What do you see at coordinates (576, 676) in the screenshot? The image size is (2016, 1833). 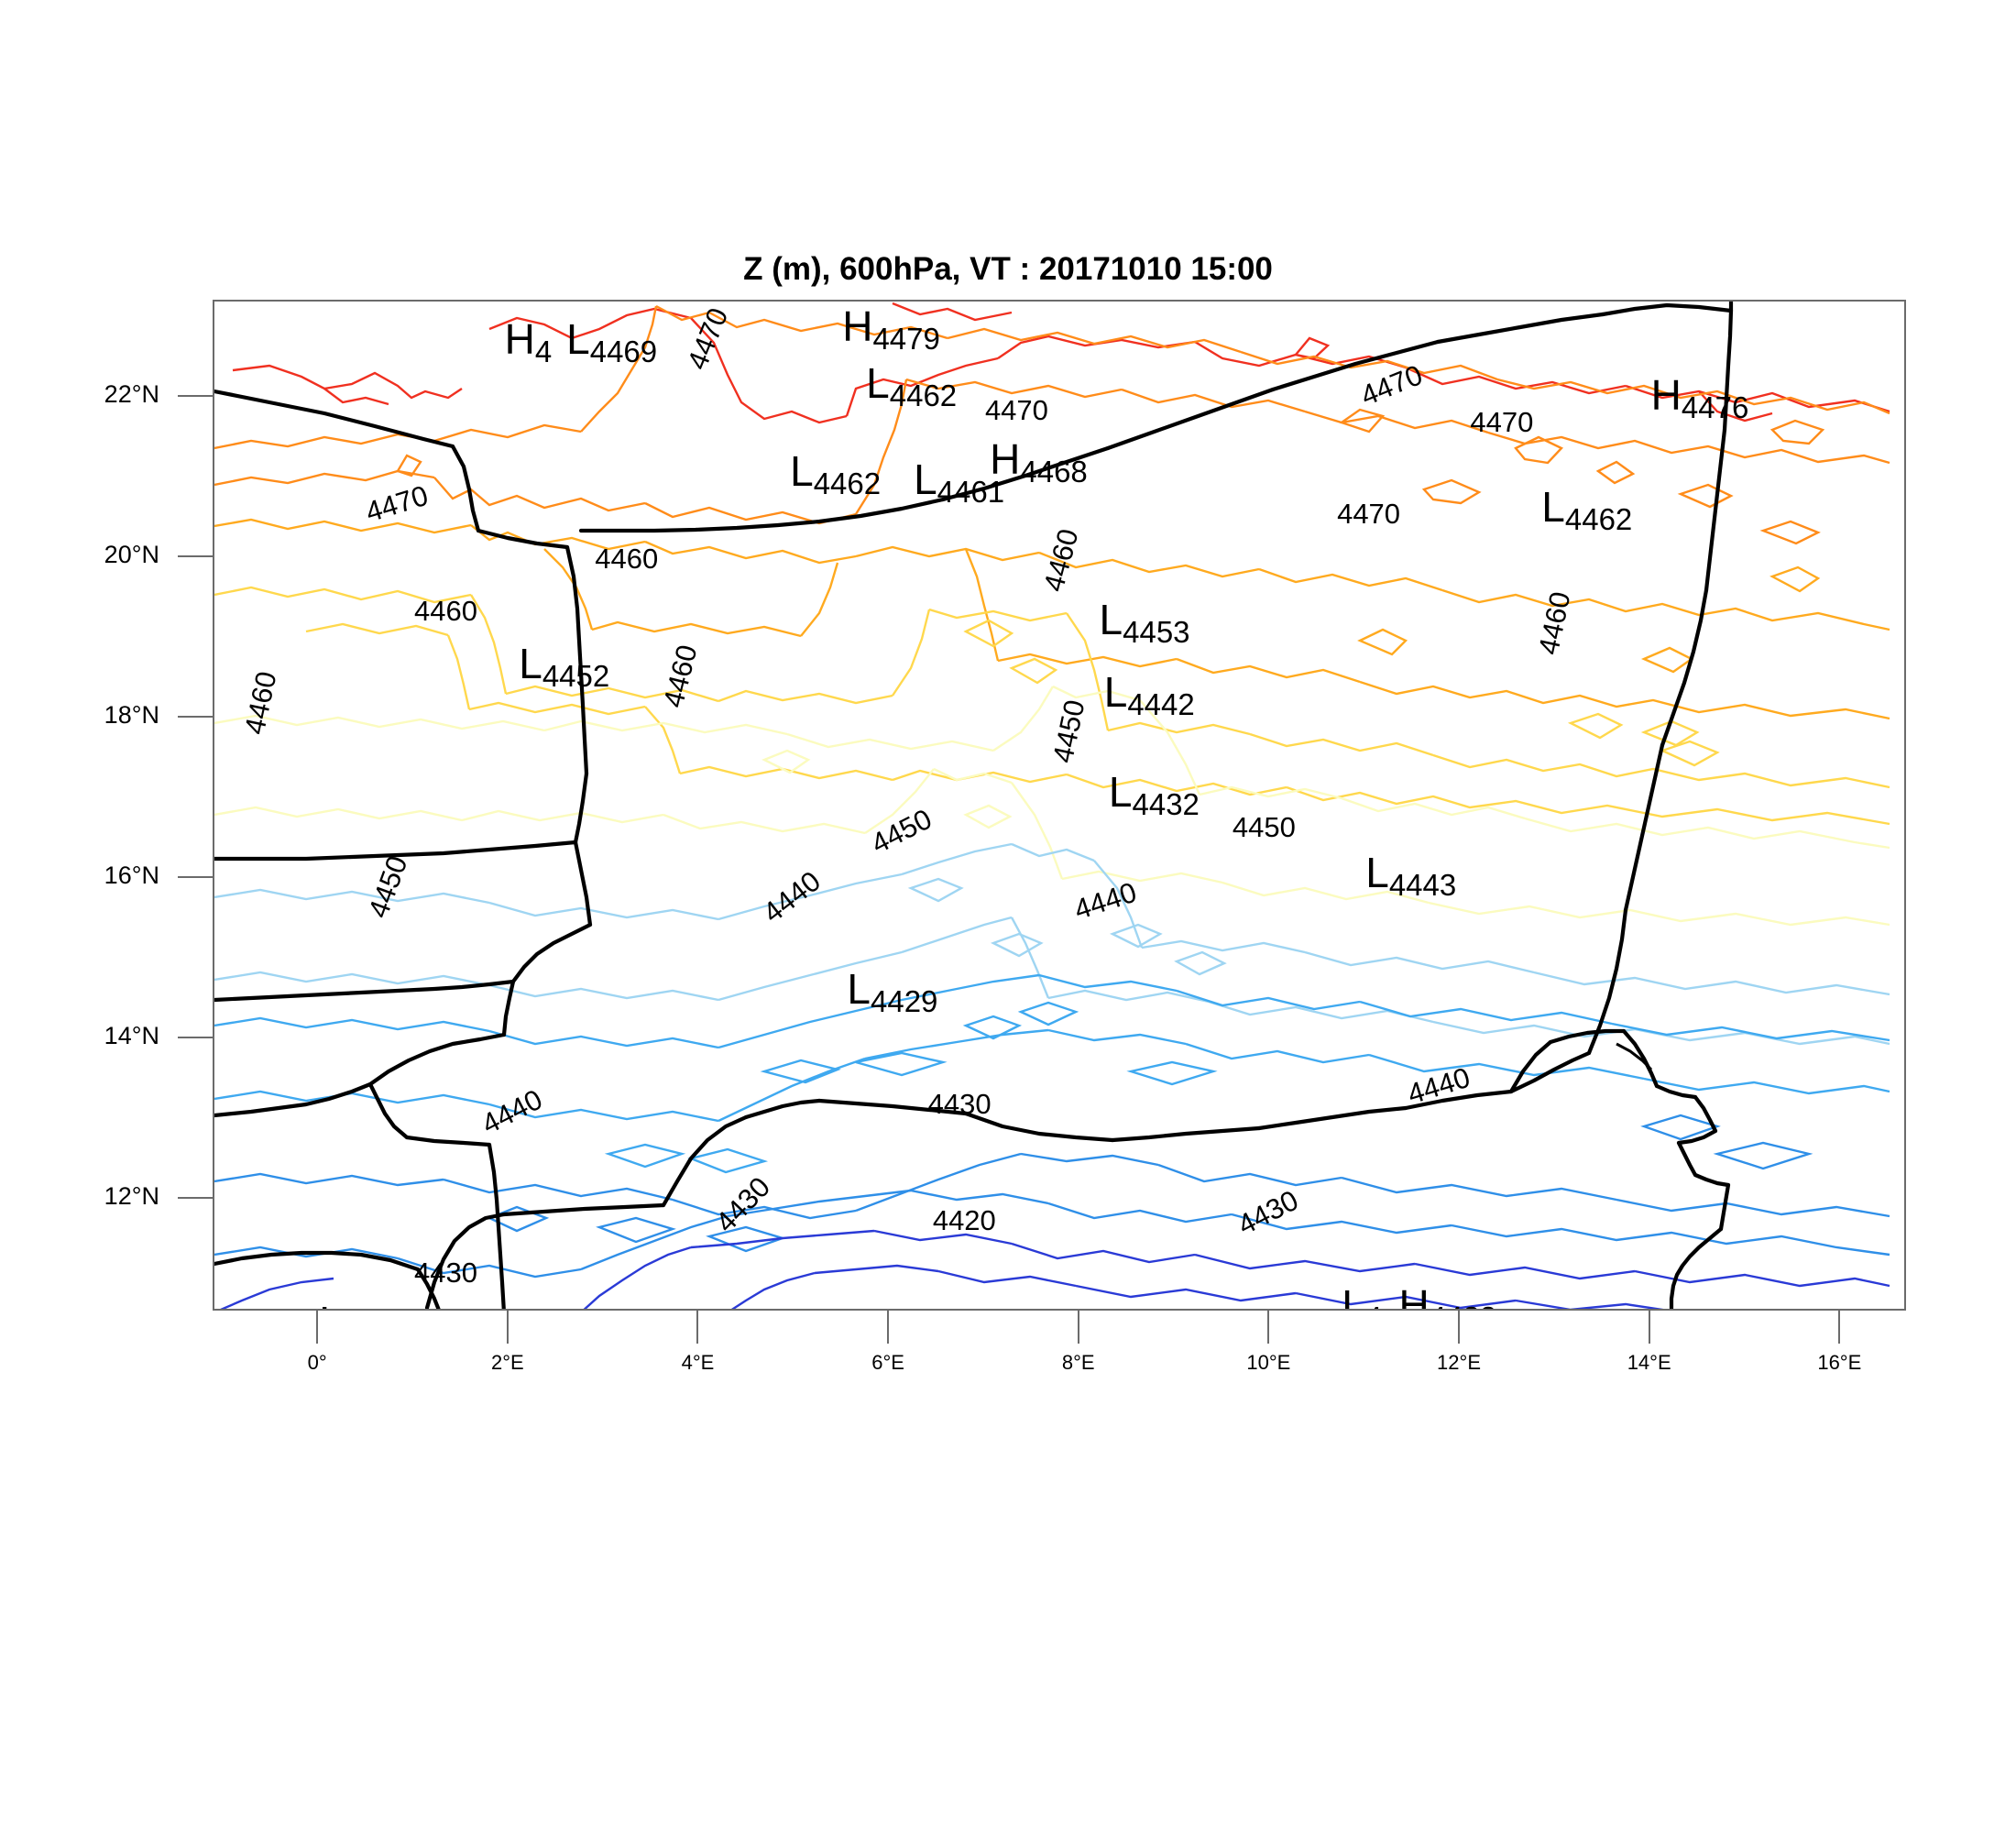 I see `extremum-value: 4452` at bounding box center [576, 676].